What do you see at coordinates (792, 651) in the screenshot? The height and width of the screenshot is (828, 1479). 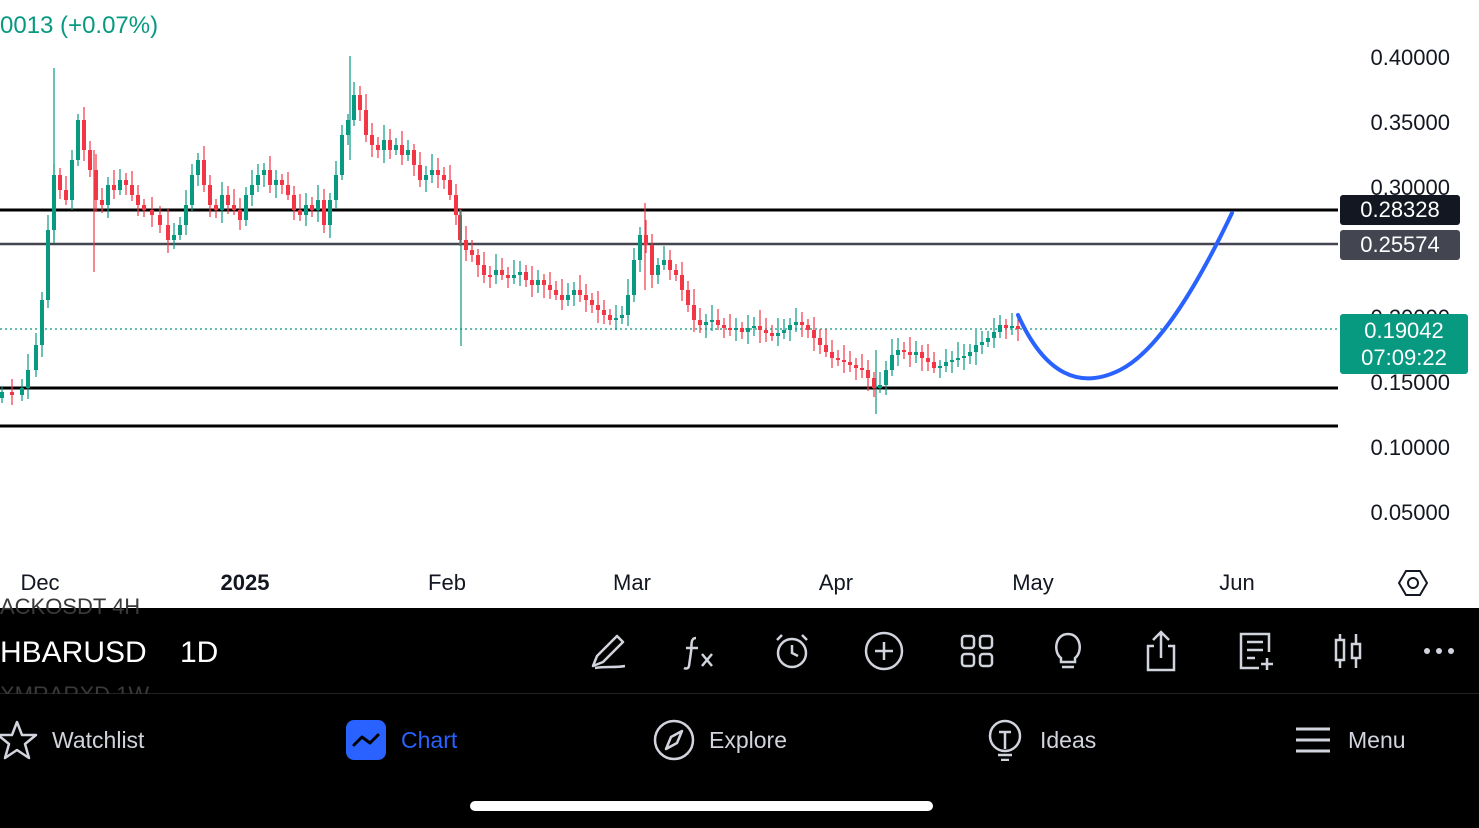 I see `alert-icon` at bounding box center [792, 651].